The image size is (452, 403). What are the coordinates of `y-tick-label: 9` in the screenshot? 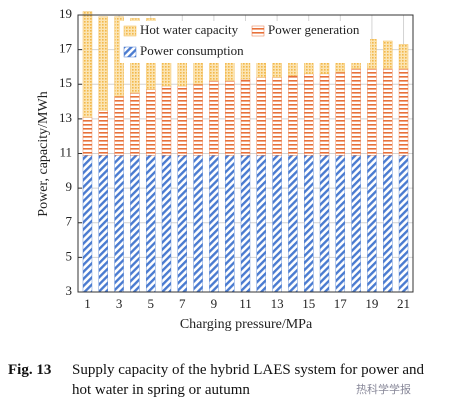 It's located at (69, 186).